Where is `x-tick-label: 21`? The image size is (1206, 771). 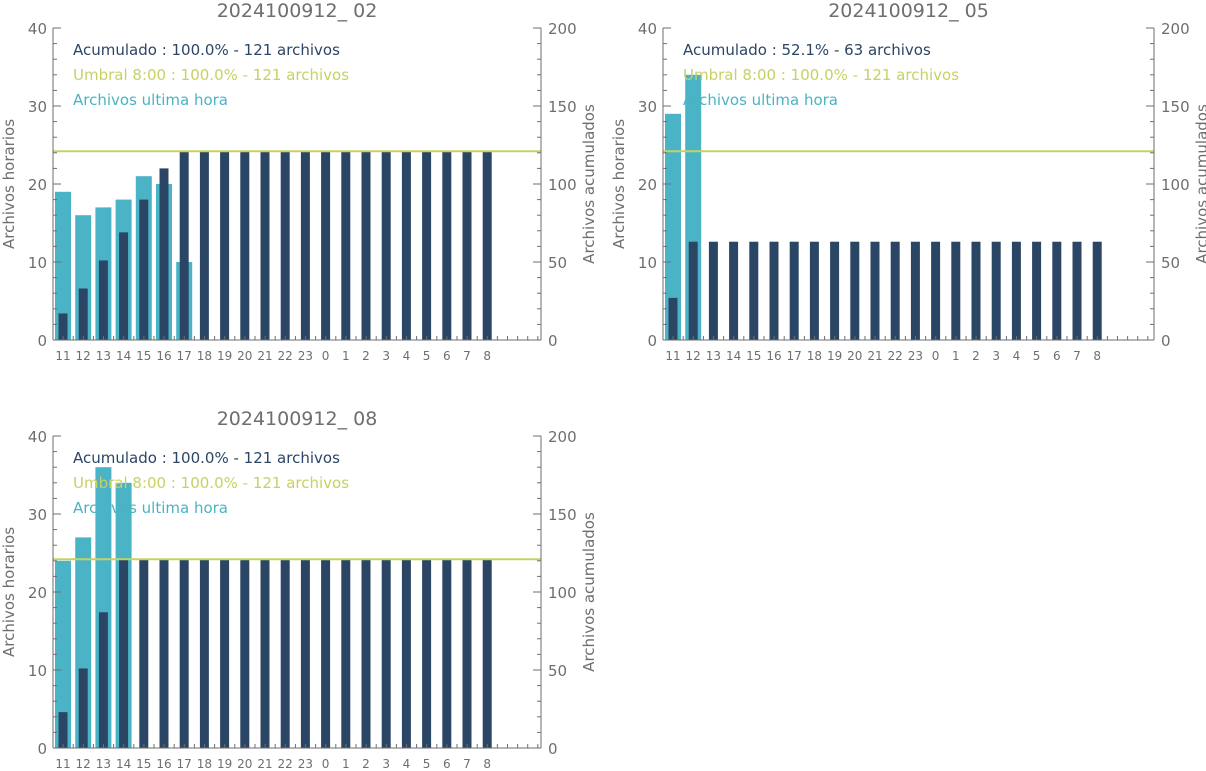
x-tick-label: 21 is located at coordinates (874, 356).